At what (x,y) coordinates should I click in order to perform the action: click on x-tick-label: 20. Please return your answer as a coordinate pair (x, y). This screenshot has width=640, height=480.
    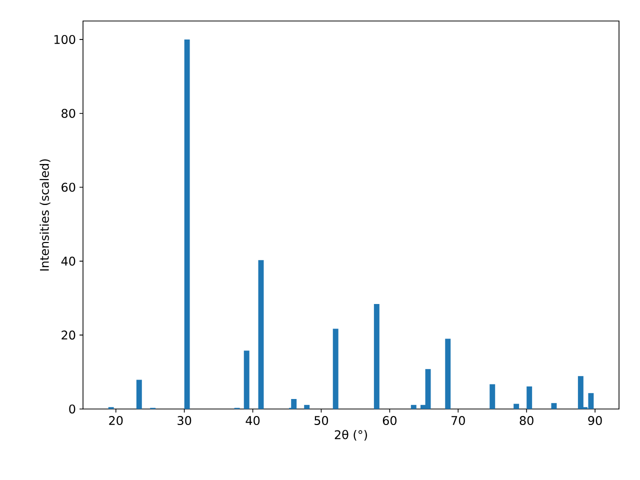
    Looking at the image, I should click on (116, 421).